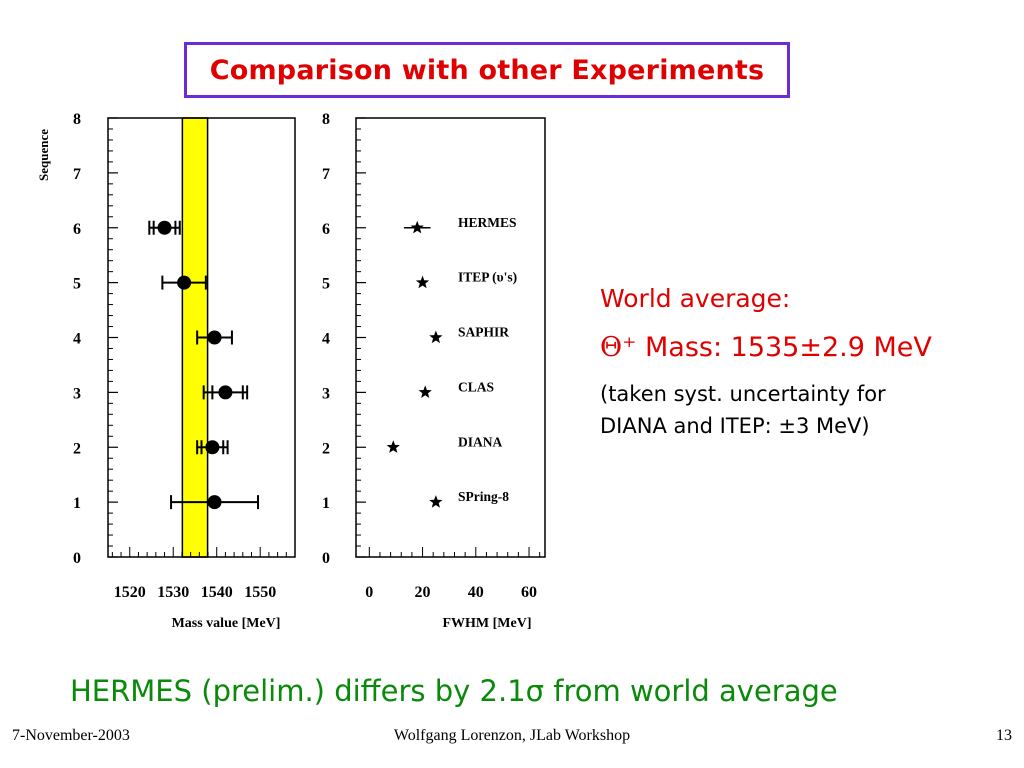 The image size is (1024, 768). What do you see at coordinates (480, 441) in the screenshot?
I see `experiment-label: DIANA` at bounding box center [480, 441].